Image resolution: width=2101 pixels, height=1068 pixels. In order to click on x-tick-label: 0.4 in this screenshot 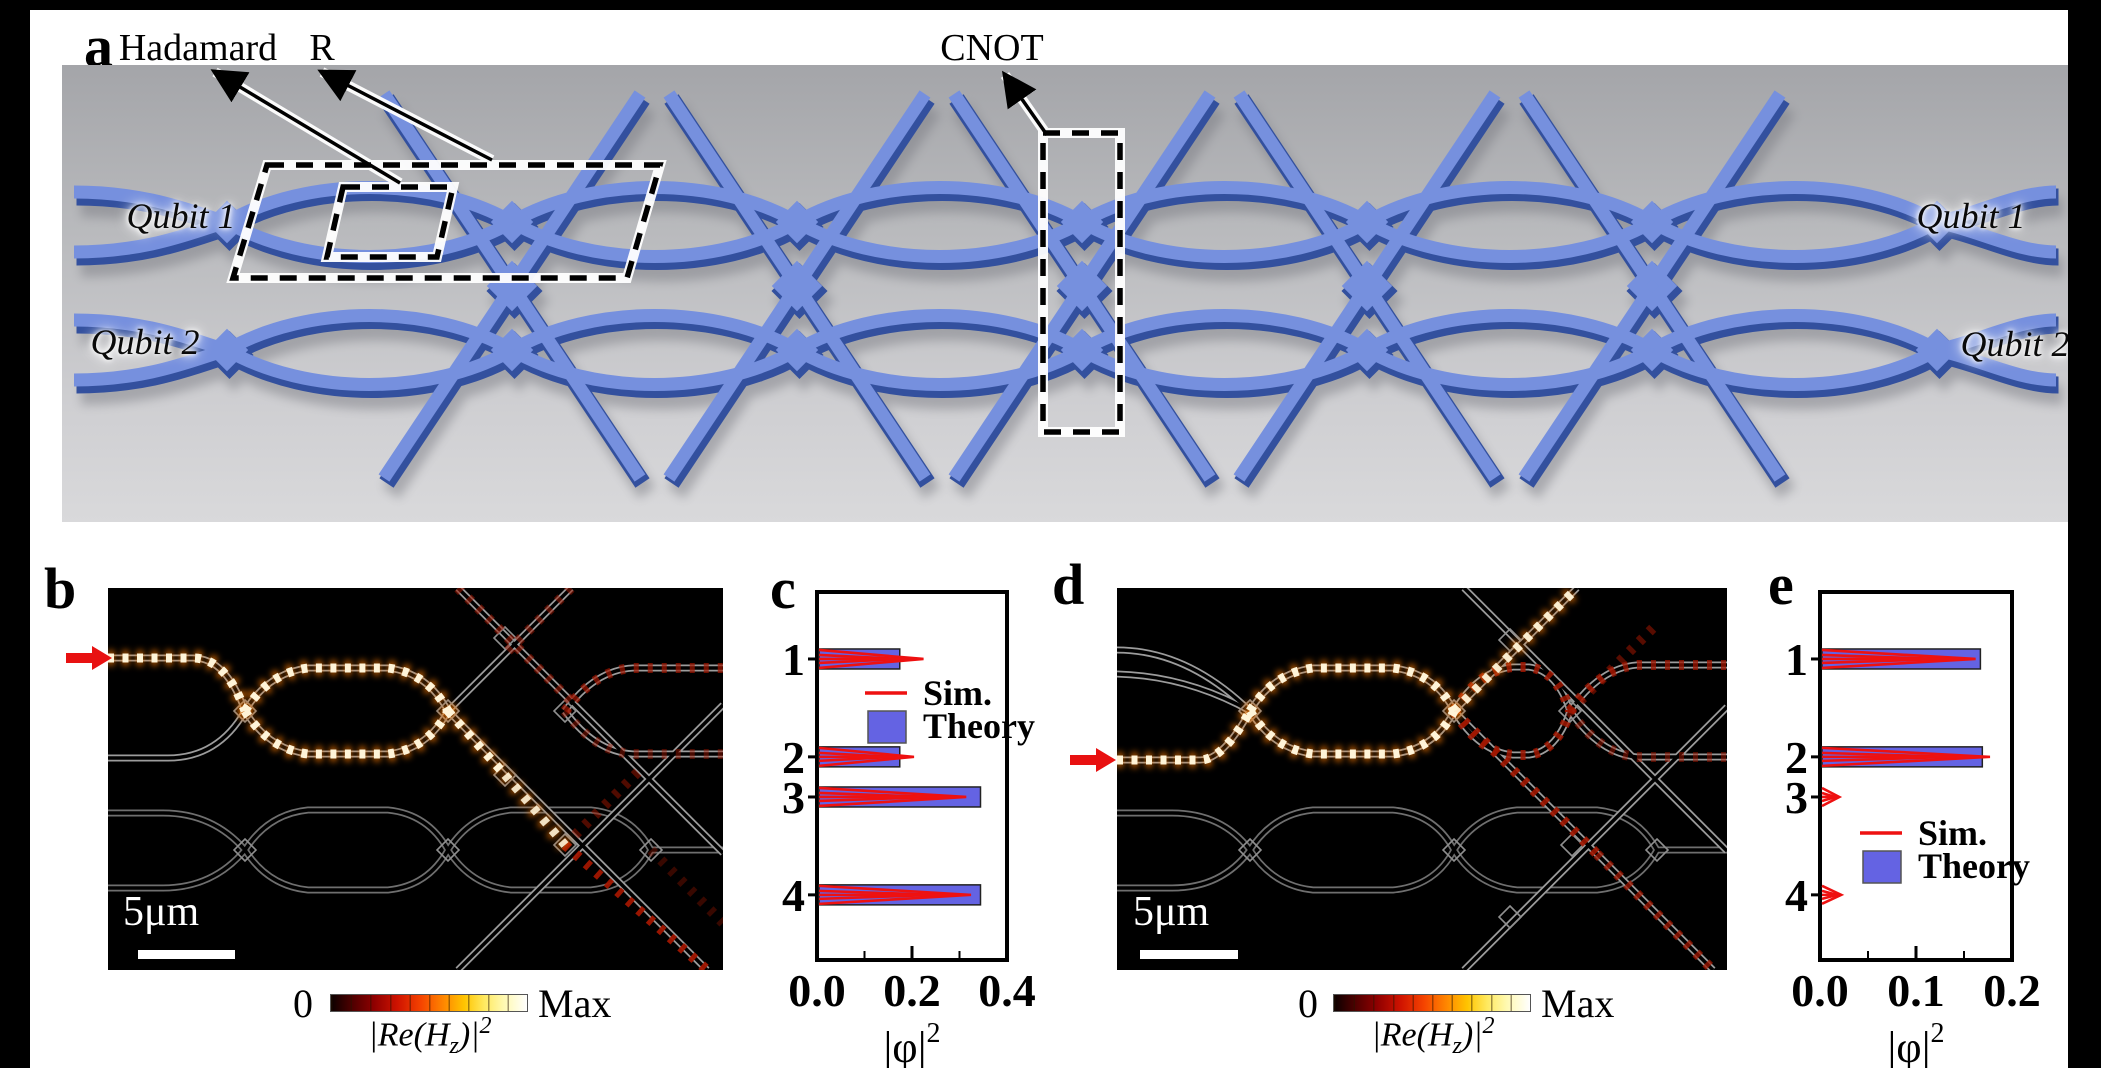, I will do `click(1007, 990)`.